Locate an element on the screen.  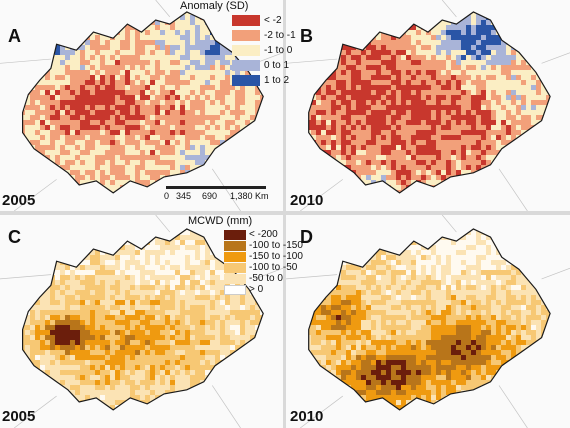
legend-anomaly-item: < -2 is located at coordinates (264, 20).